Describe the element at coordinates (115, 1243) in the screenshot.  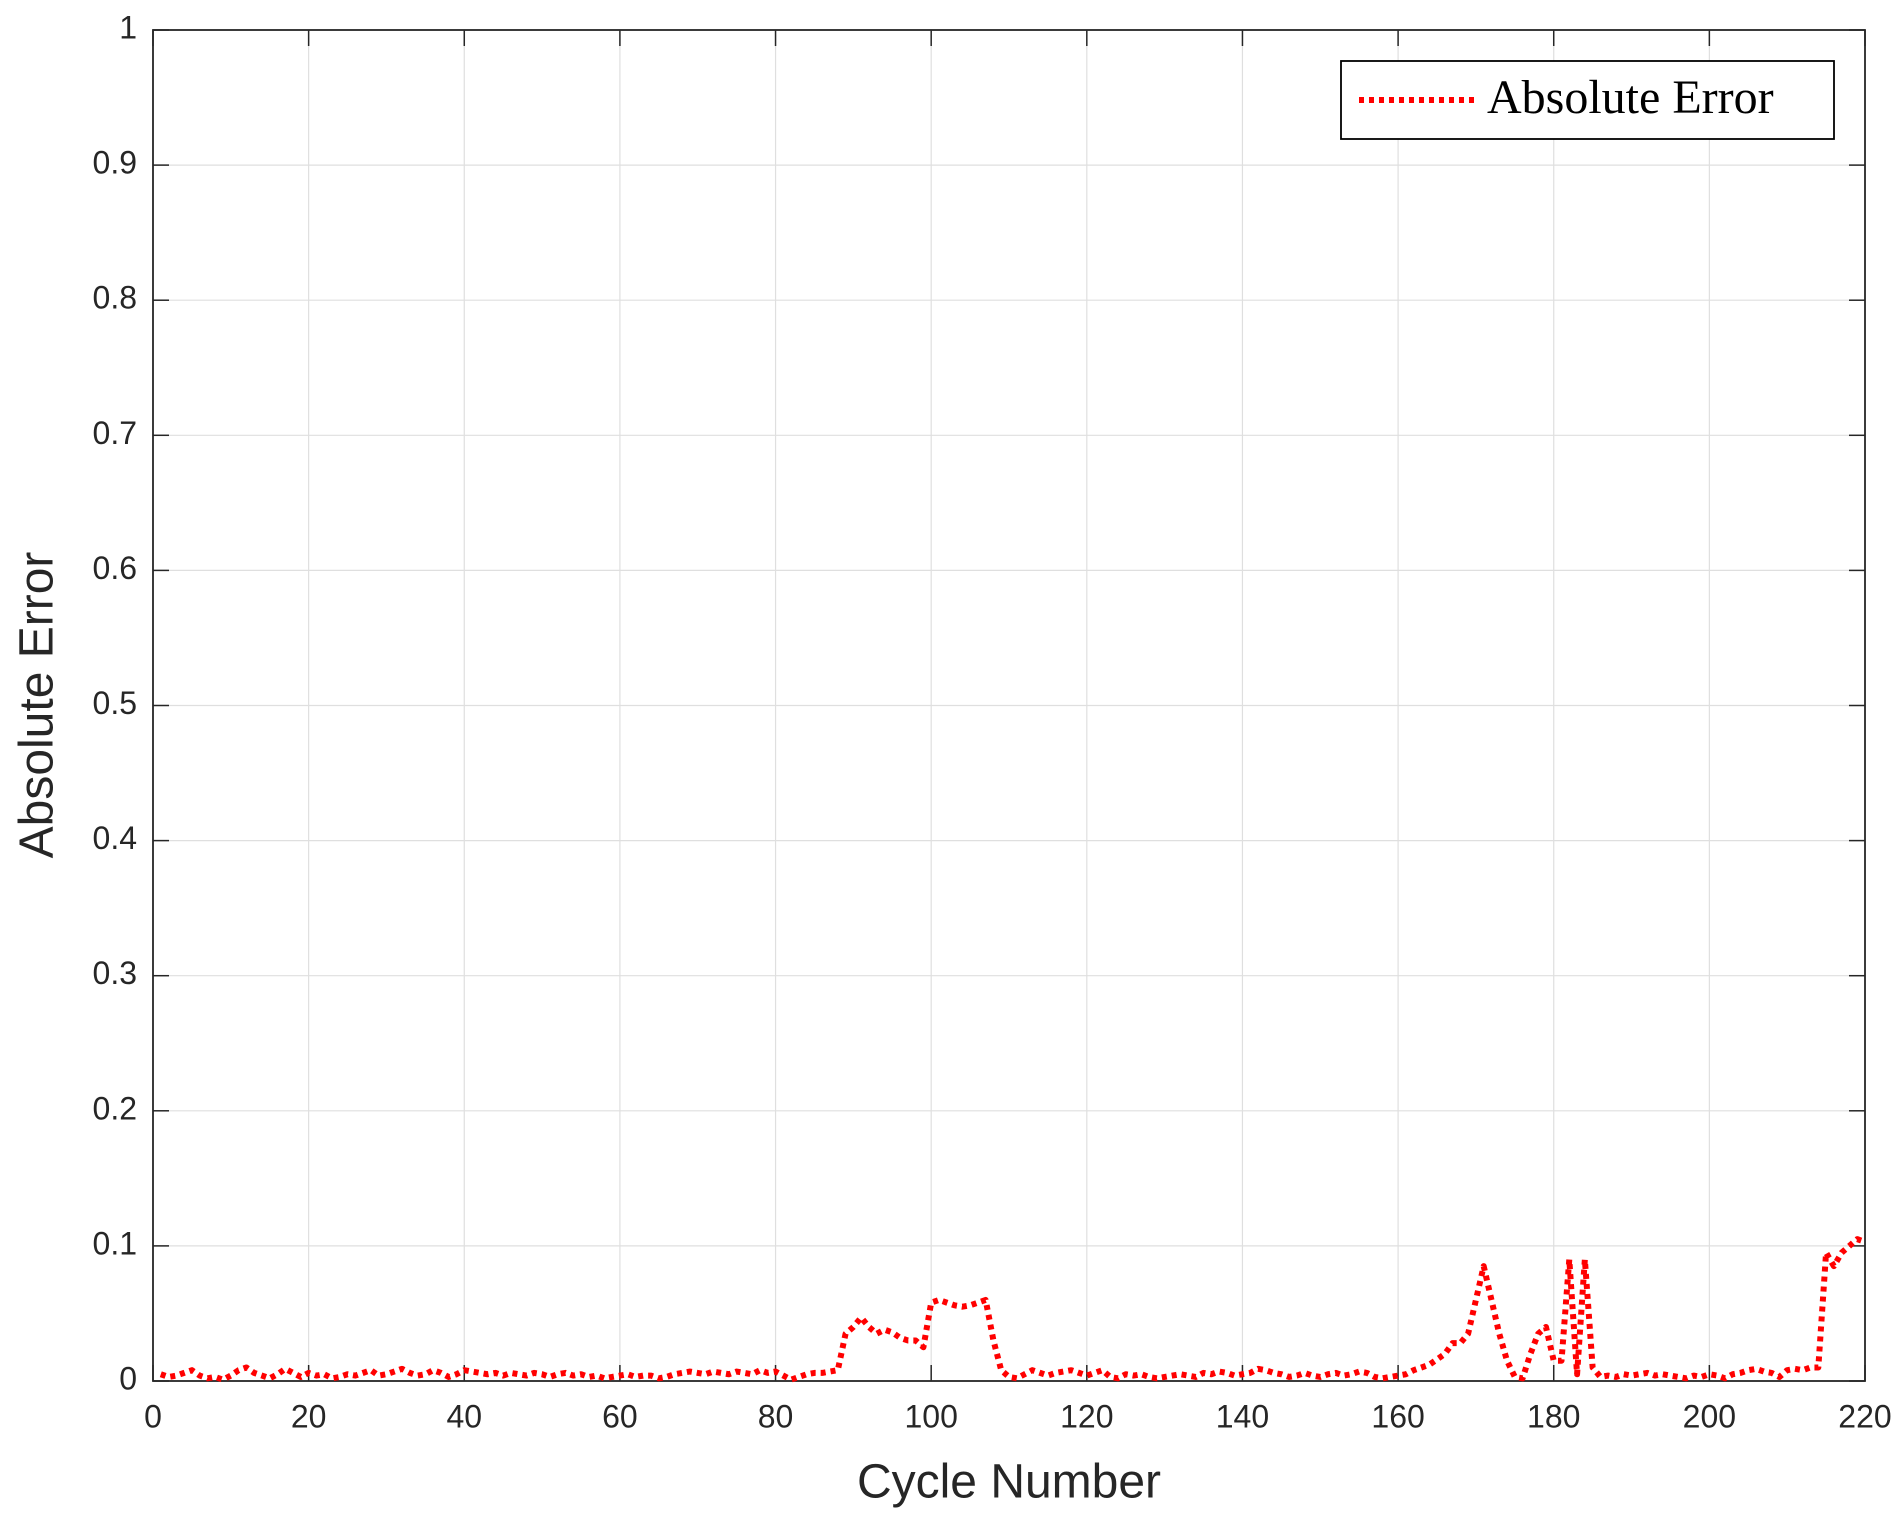
I see `y-tick-label: 0.1` at that location.